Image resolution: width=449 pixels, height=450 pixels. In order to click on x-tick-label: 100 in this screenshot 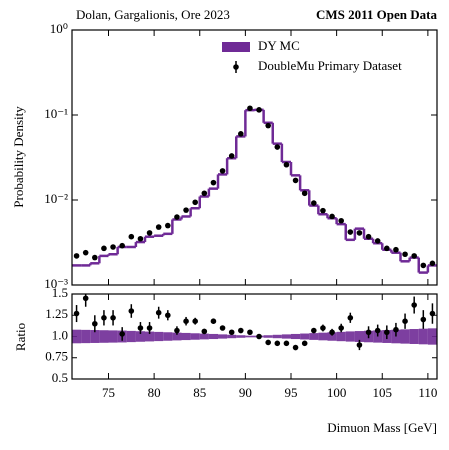, I will do `click(337, 392)`.